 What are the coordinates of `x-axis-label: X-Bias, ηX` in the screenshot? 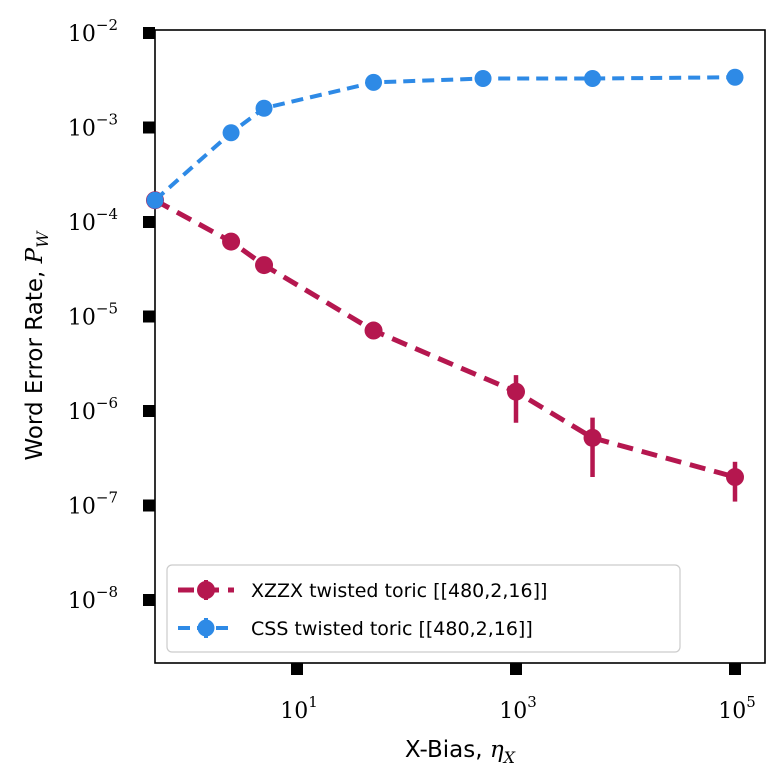 It's located at (460, 752).